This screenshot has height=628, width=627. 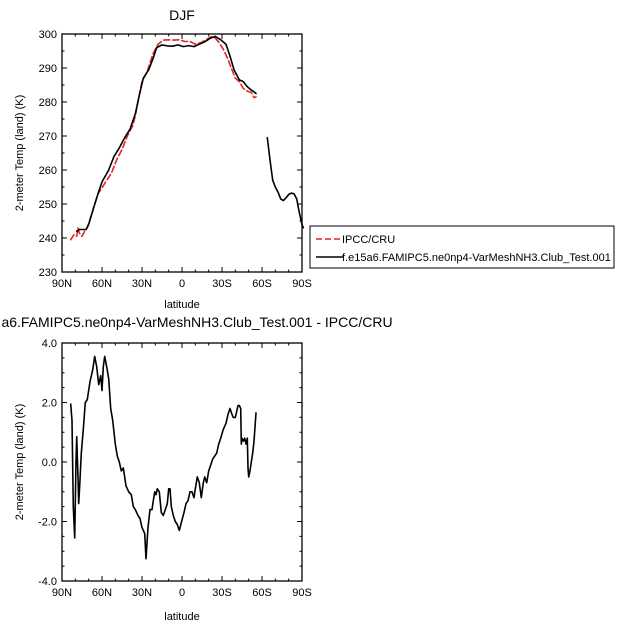 I want to click on bottom-plot-frame, so click(x=182, y=462).